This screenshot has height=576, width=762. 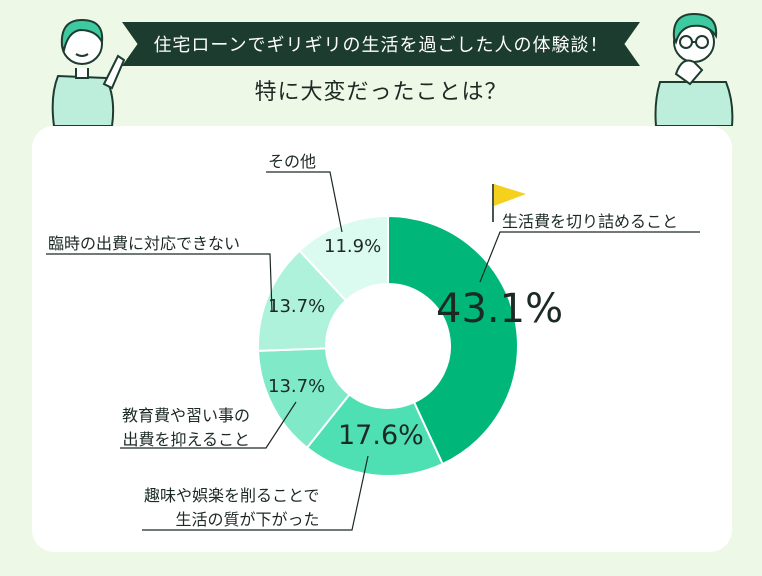 What do you see at coordinates (509, 203) in the screenshot?
I see `flag-icon` at bounding box center [509, 203].